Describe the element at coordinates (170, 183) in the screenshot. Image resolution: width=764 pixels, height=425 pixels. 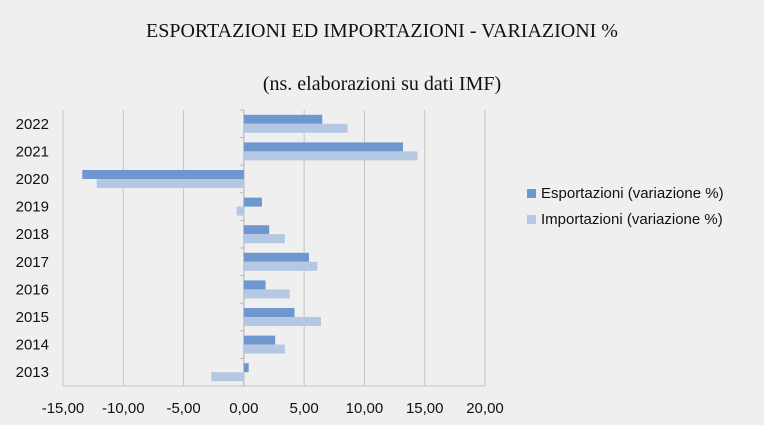
I see `bar-importazioni-2020` at that location.